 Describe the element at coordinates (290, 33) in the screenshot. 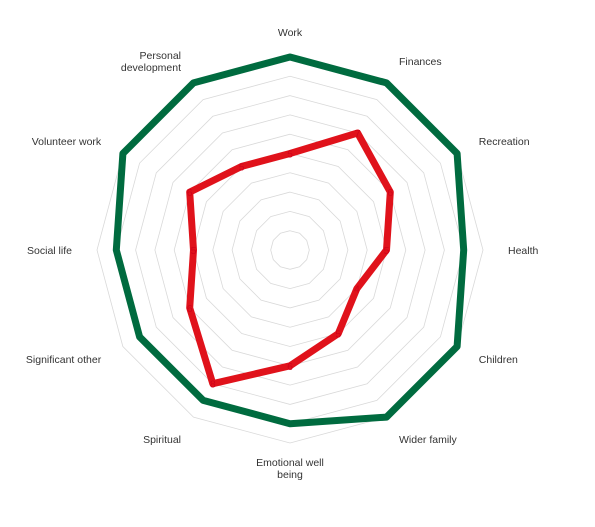

I see `axis-label: Work` at that location.